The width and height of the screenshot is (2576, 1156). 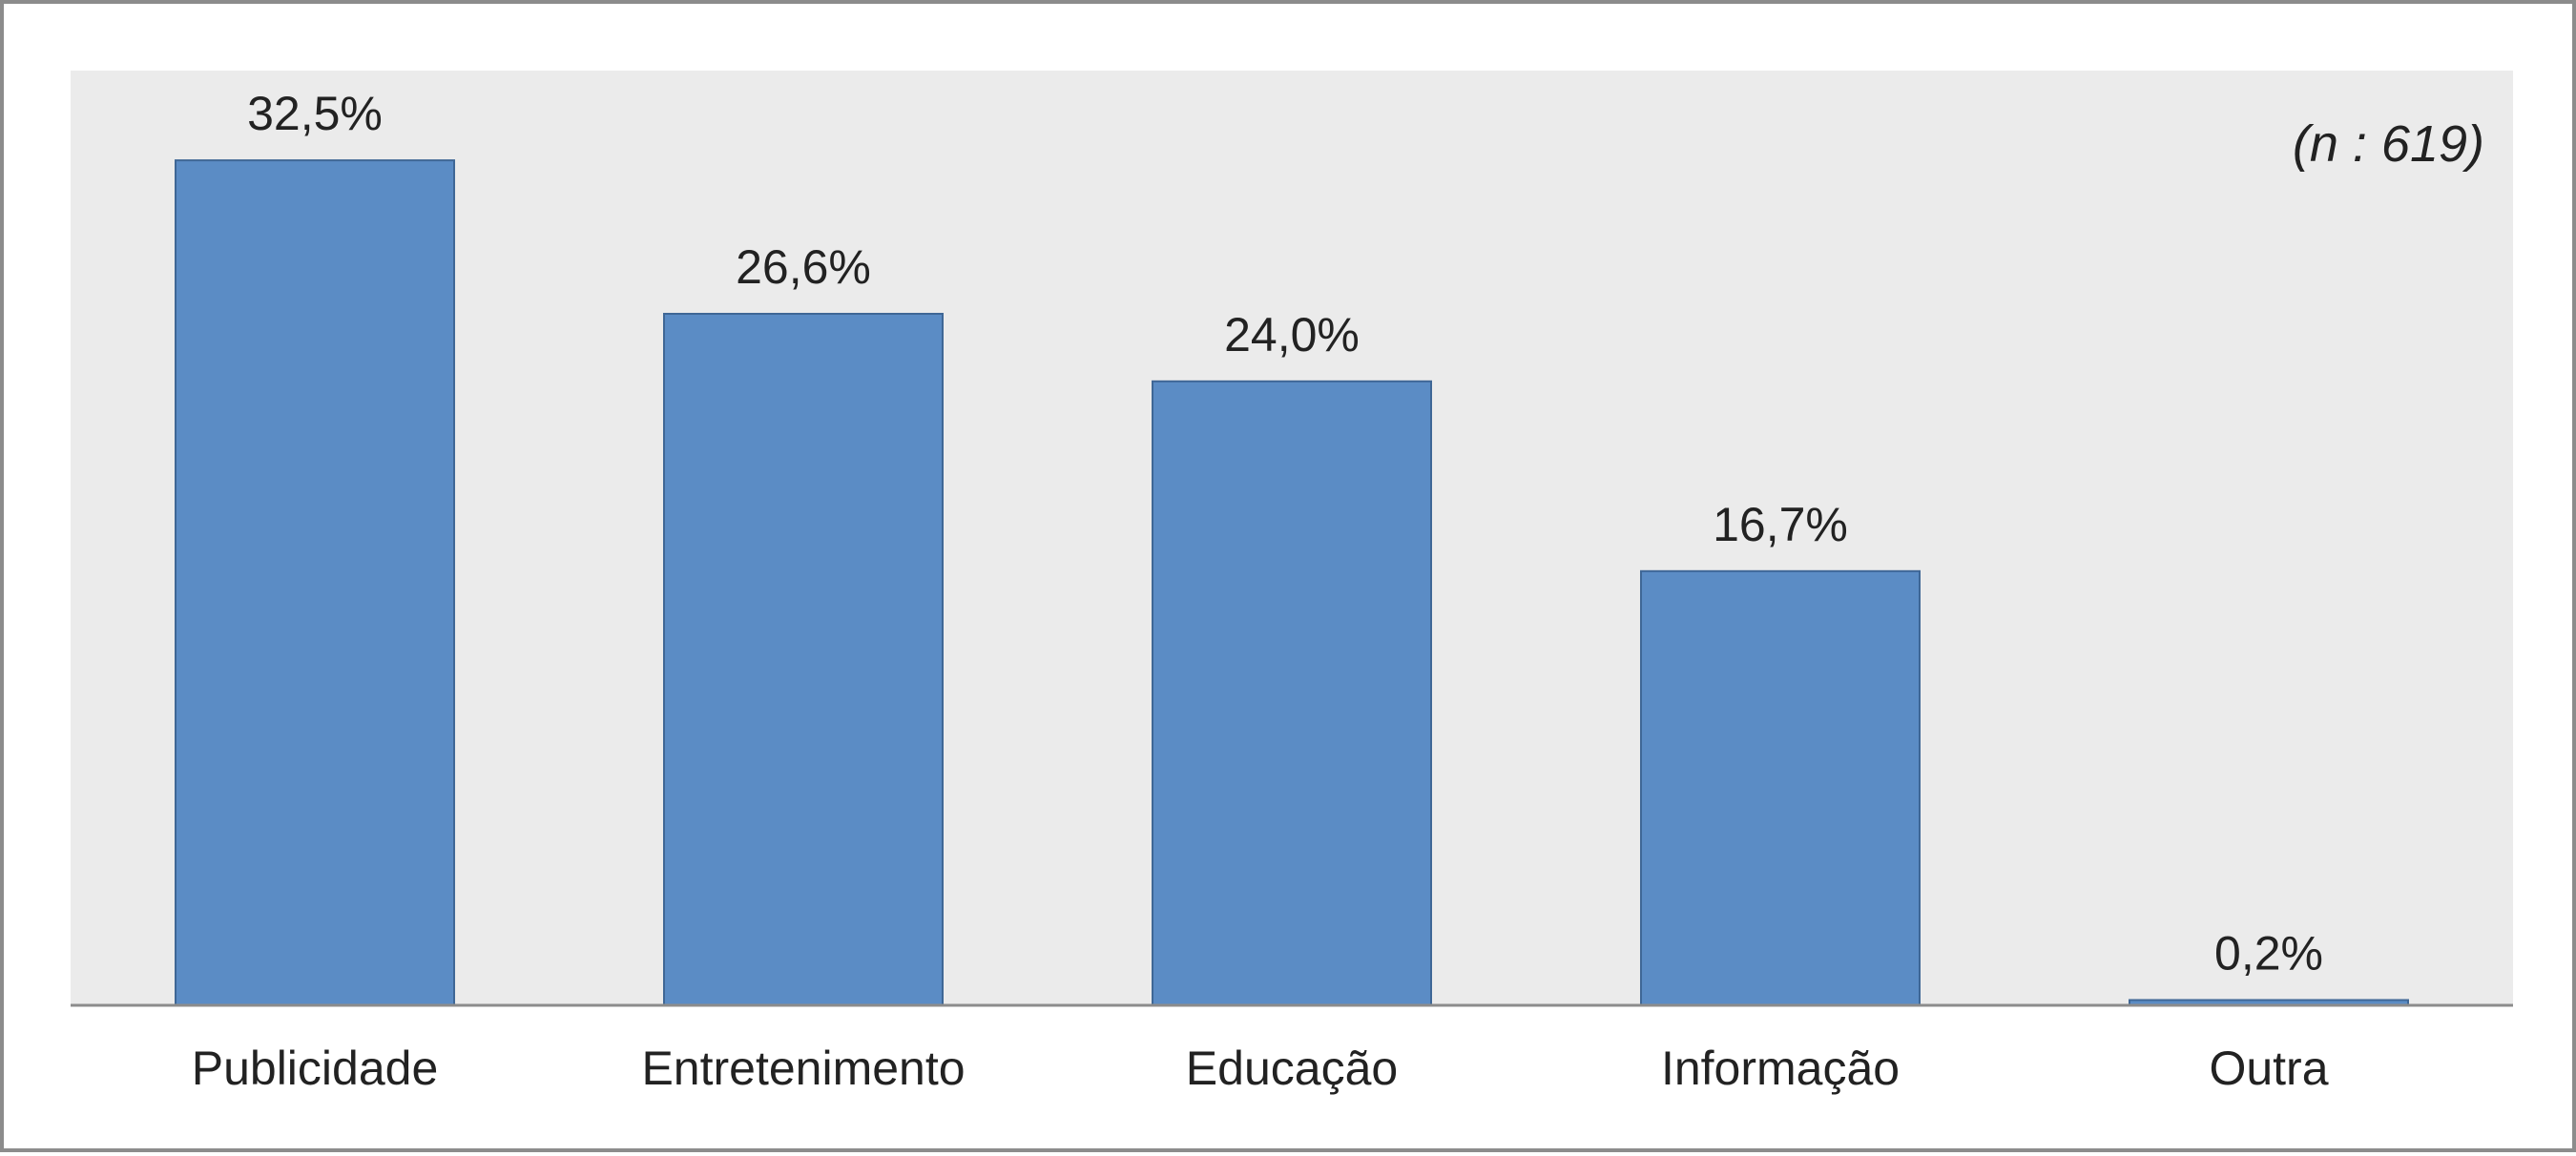 What do you see at coordinates (2388, 144) in the screenshot?
I see `sample-size-annotation: (n : 619)` at bounding box center [2388, 144].